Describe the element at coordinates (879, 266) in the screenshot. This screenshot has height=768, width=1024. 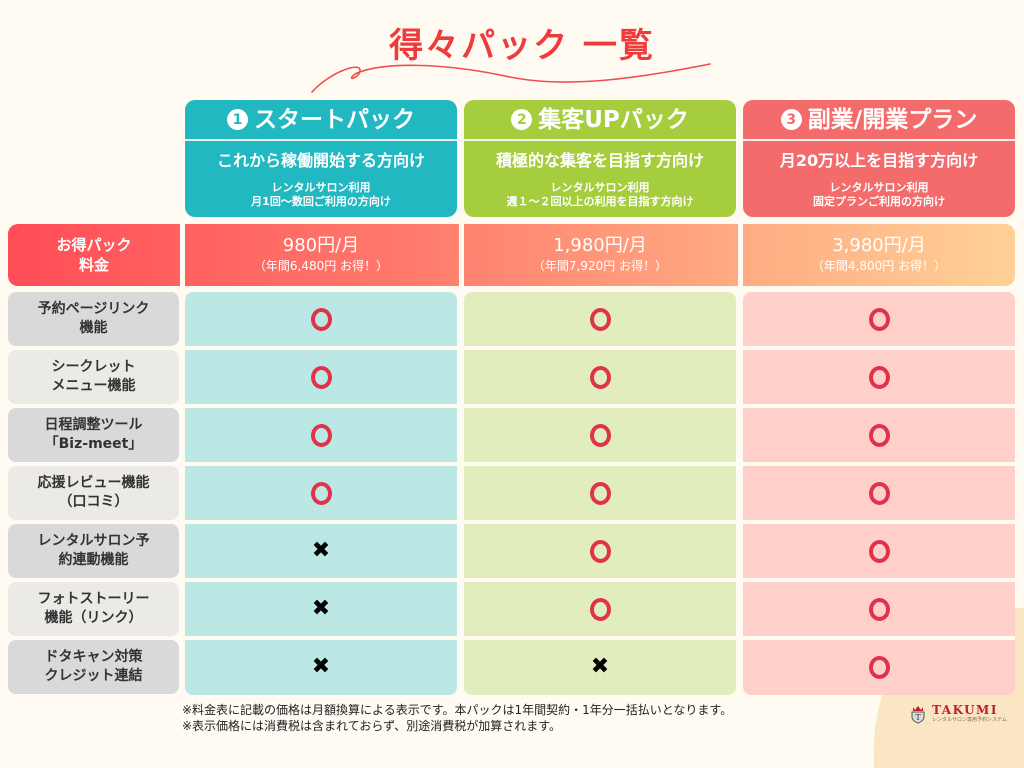
I see `annual-saving: （年間4,800円 お得！）` at that location.